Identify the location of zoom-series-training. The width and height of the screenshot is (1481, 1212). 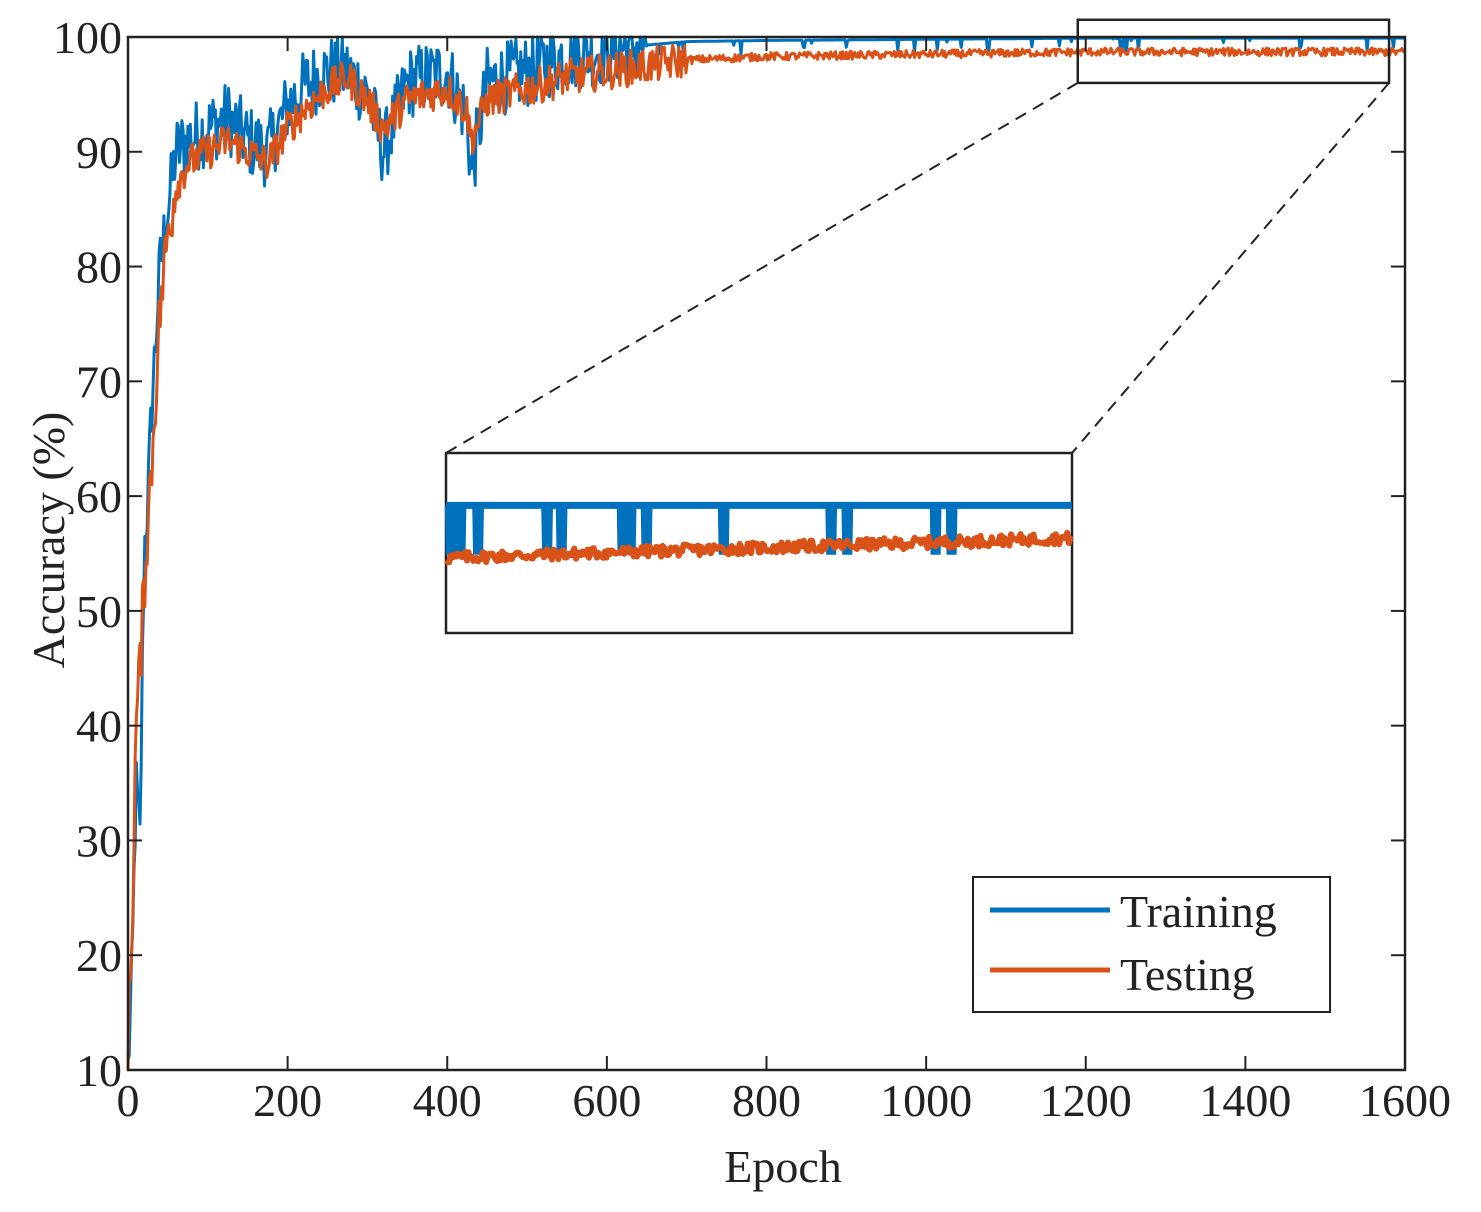
(758, 528).